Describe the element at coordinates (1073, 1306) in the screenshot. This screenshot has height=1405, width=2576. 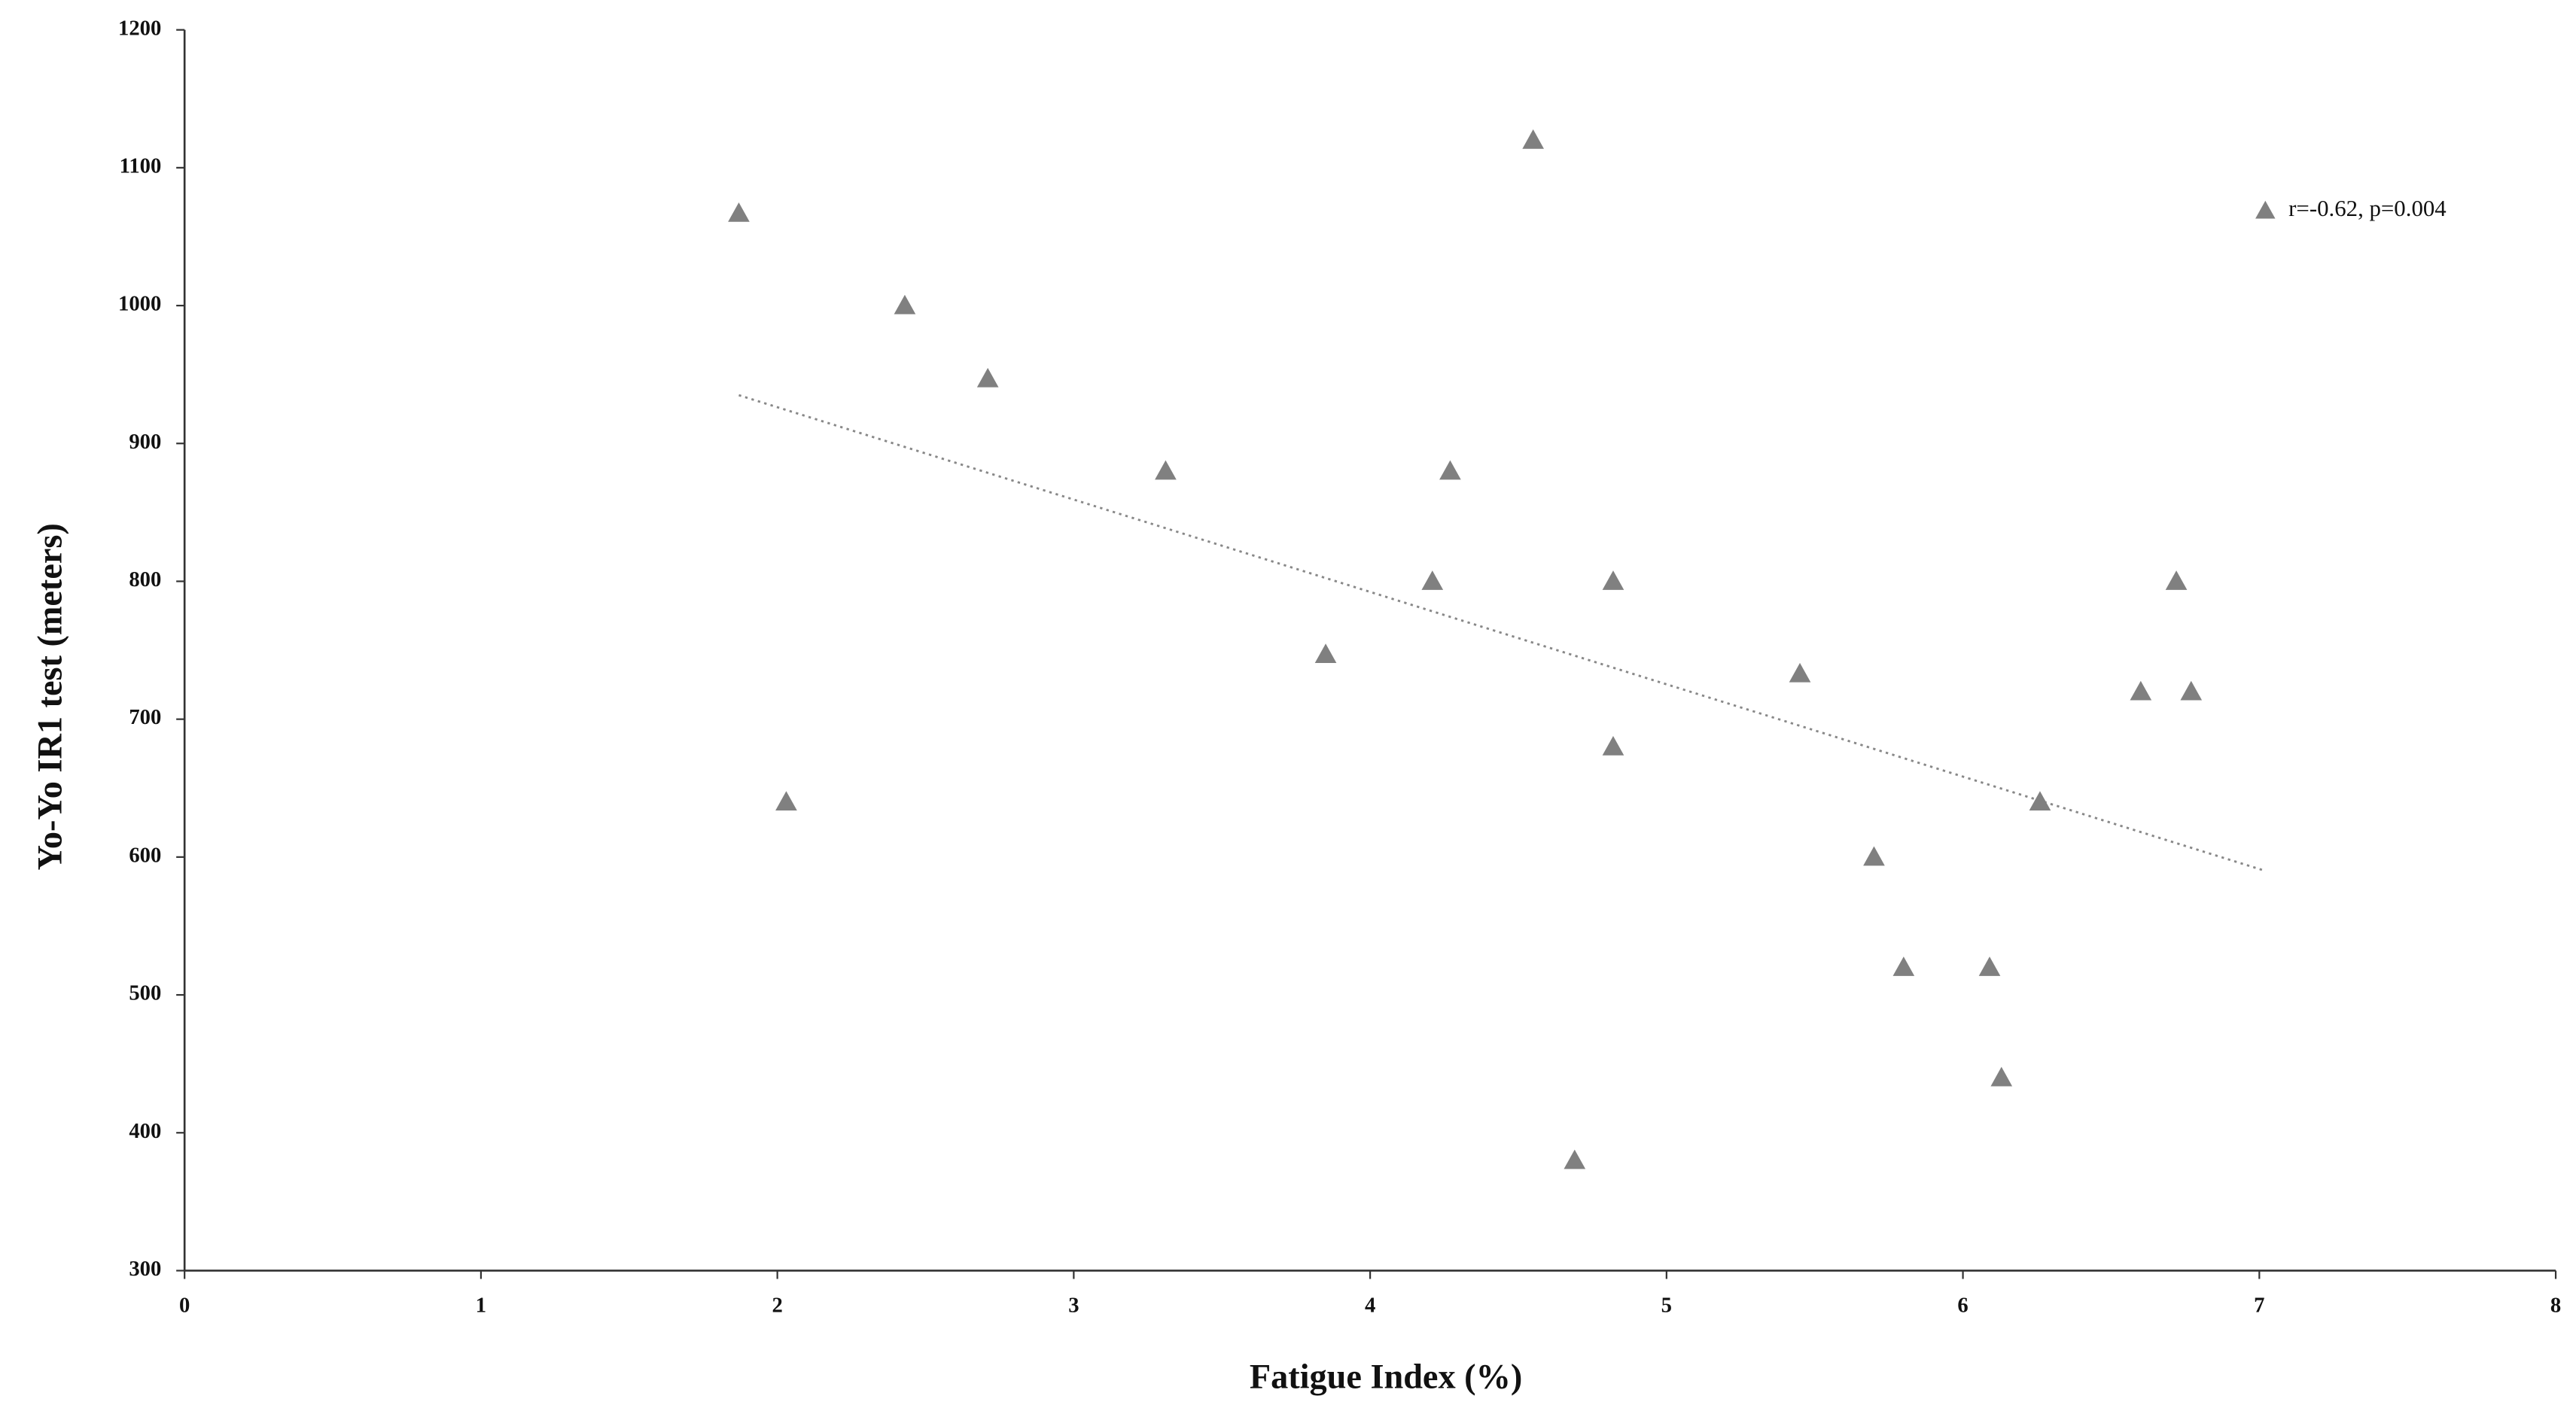
I see `x-tick-label: 3` at that location.